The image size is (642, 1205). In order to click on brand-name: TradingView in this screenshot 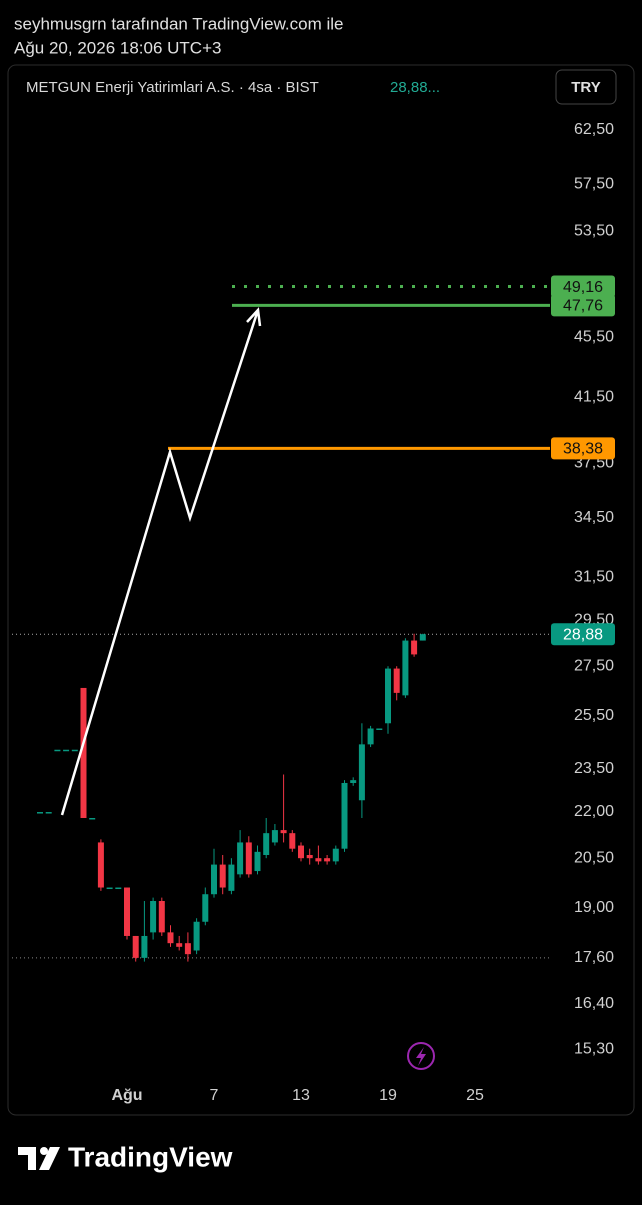, I will do `click(150, 1156)`.